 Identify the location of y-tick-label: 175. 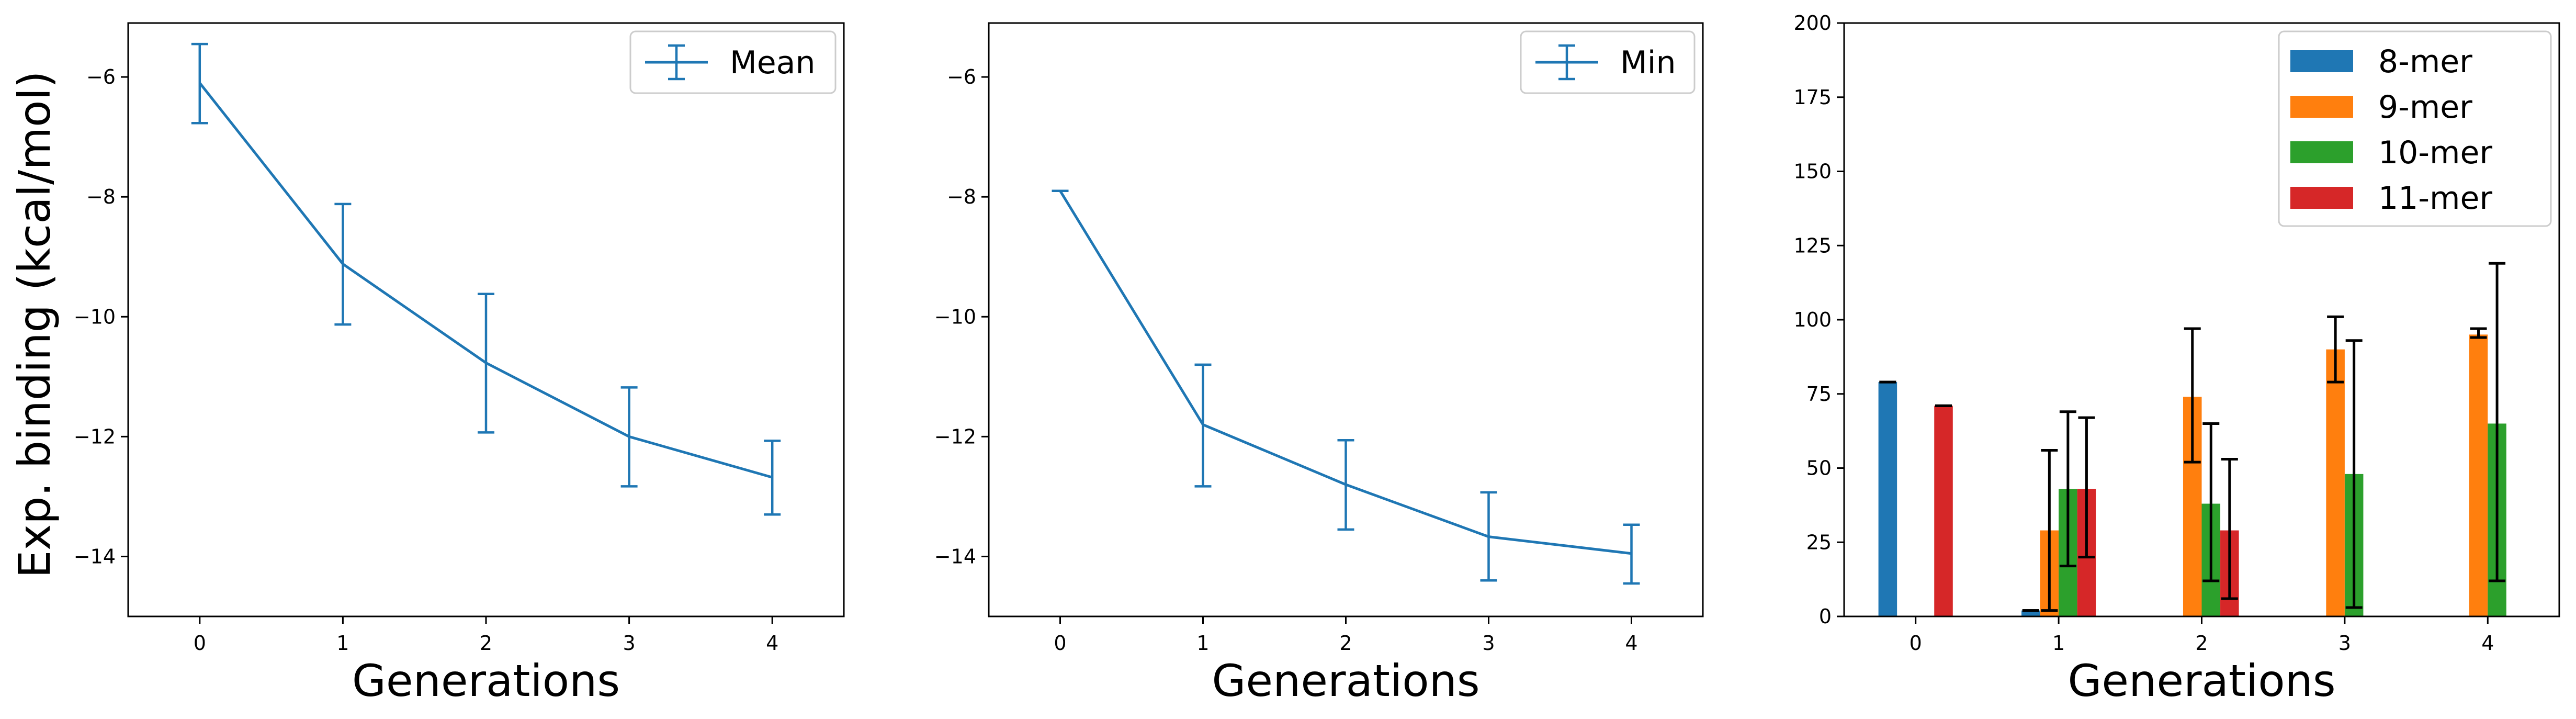
(1813, 97).